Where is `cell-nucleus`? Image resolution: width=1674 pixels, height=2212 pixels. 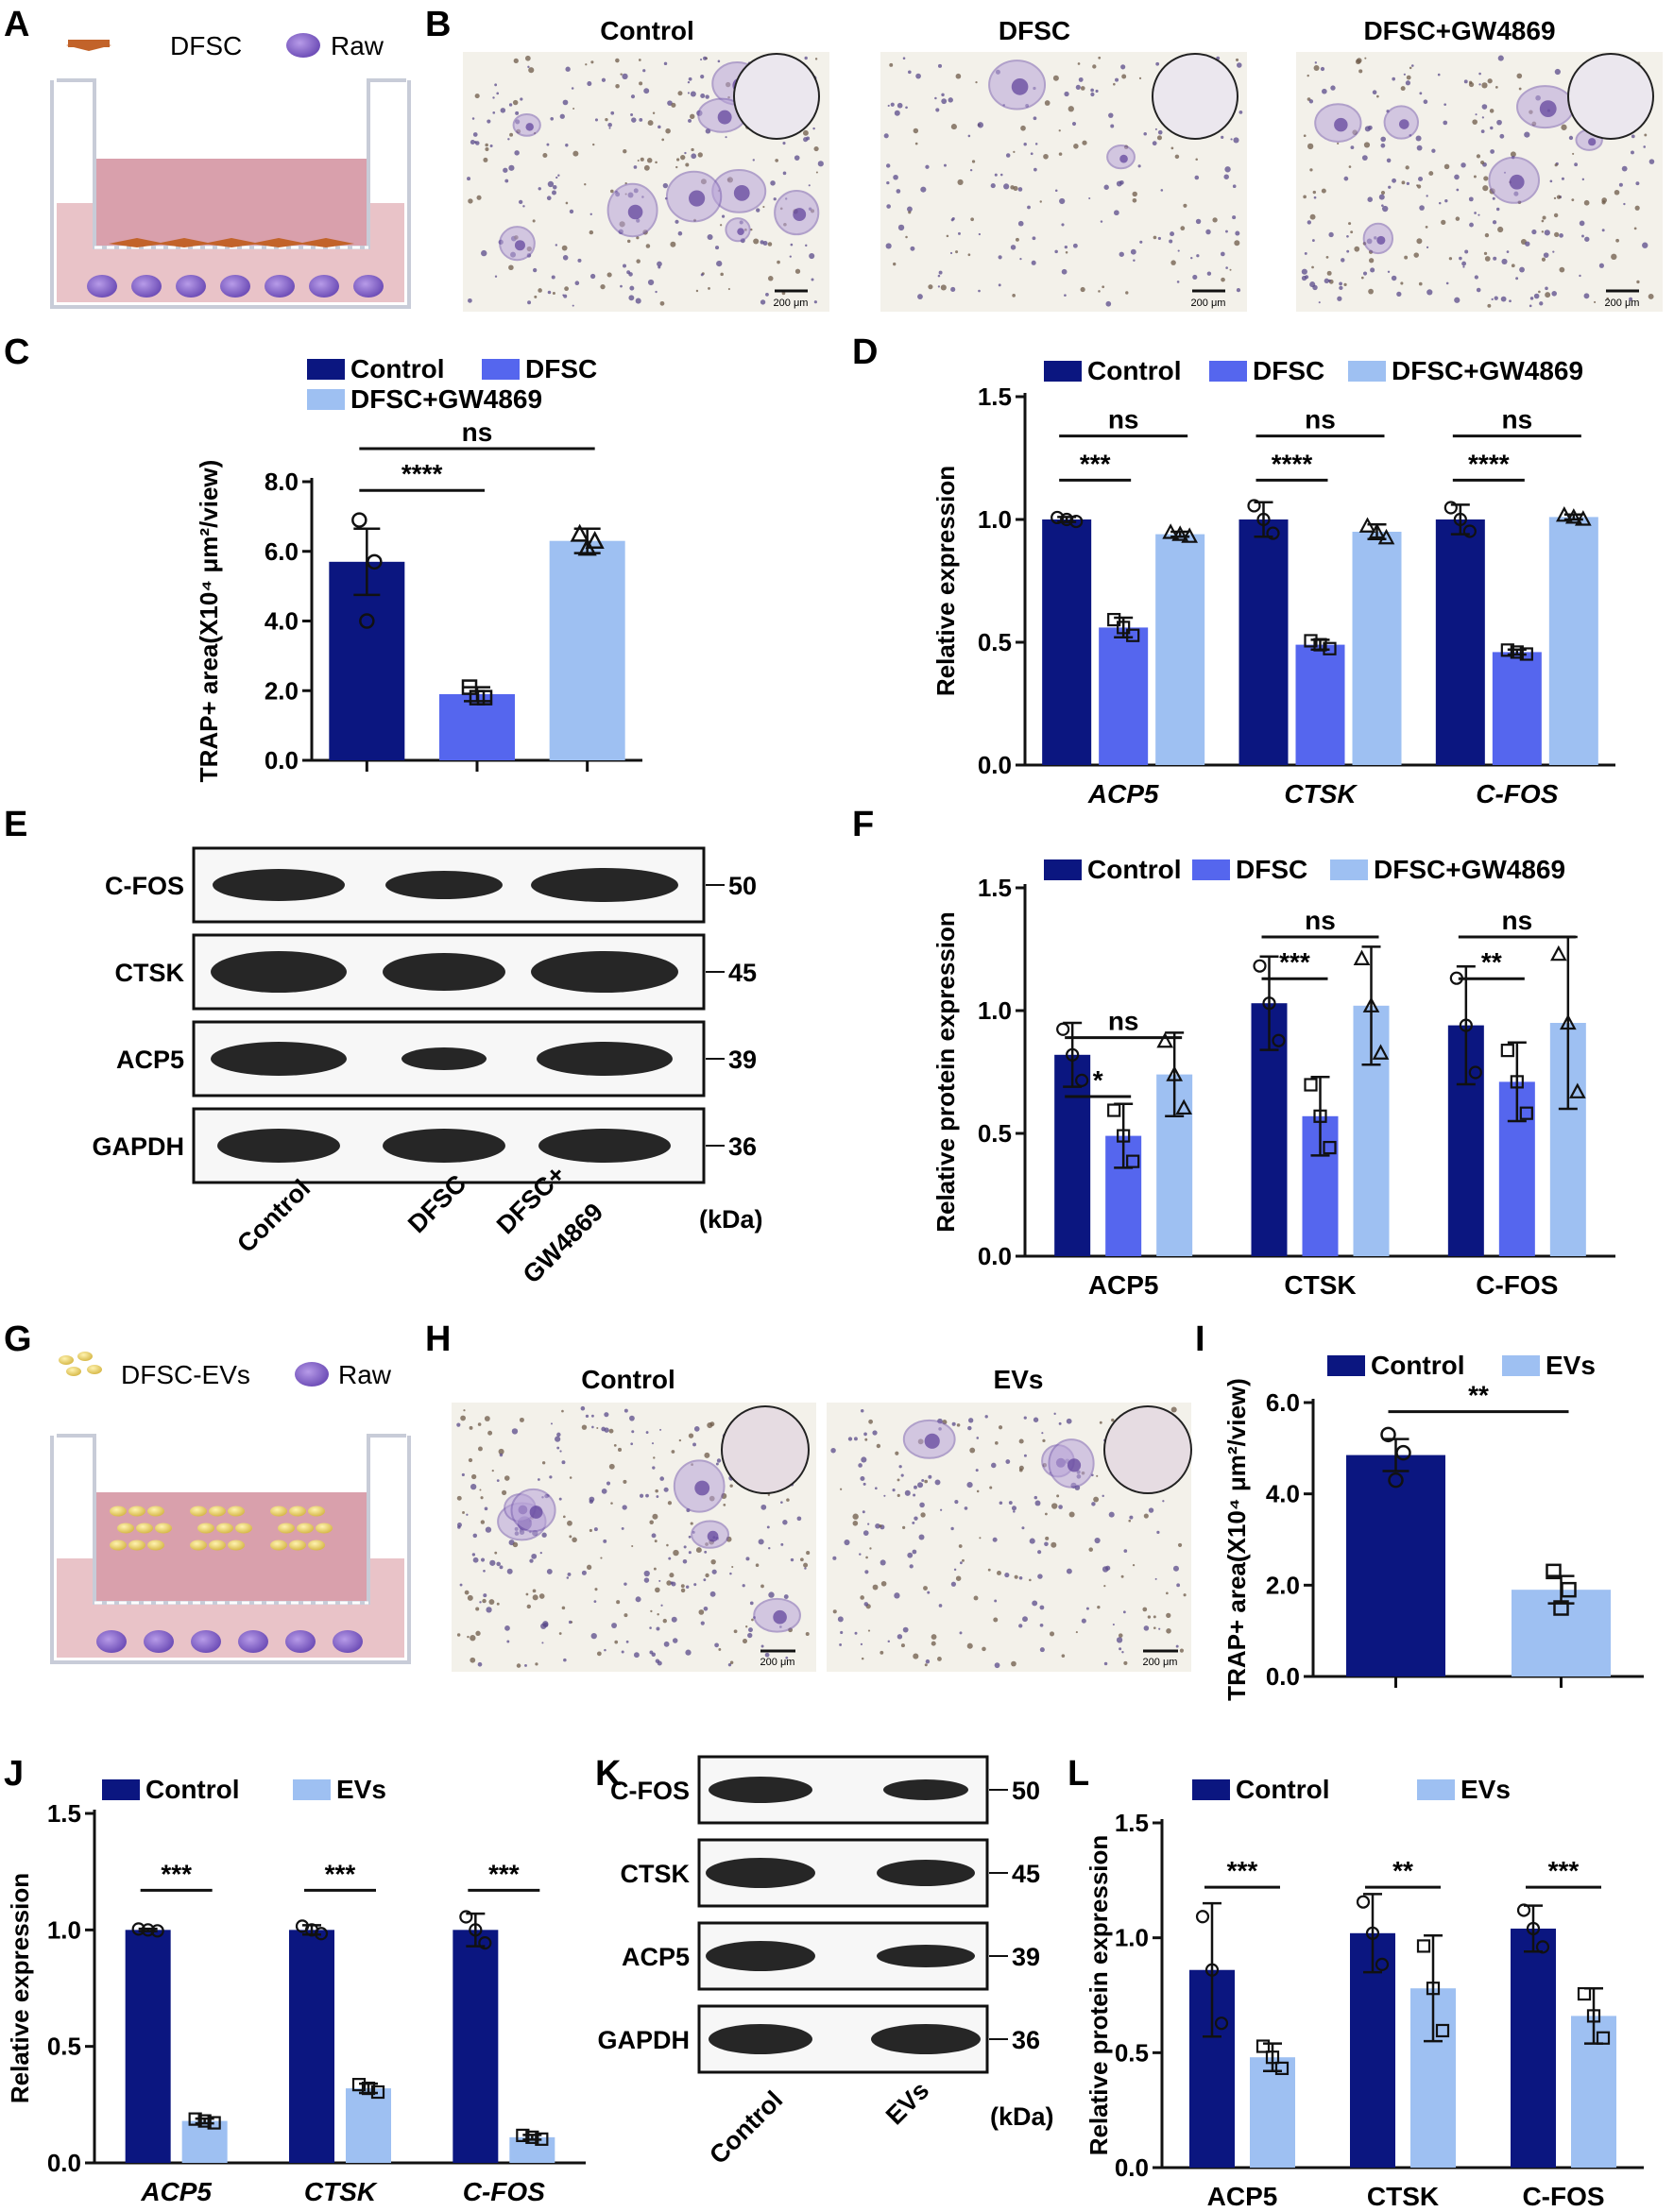
cell-nucleus is located at coordinates (1548, 109).